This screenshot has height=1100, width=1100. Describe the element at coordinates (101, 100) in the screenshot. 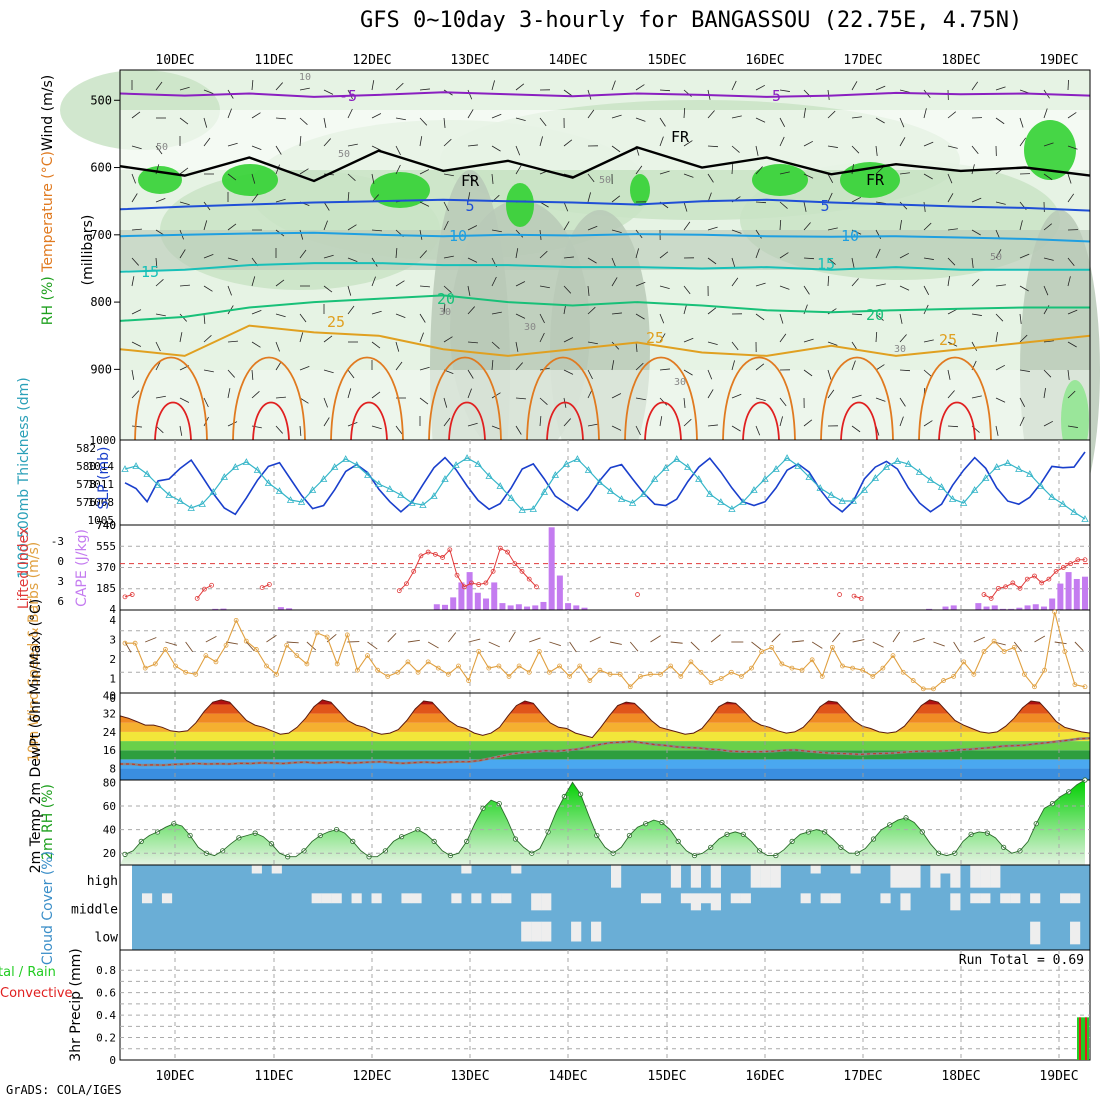

I see `ytick-label: 500` at that location.